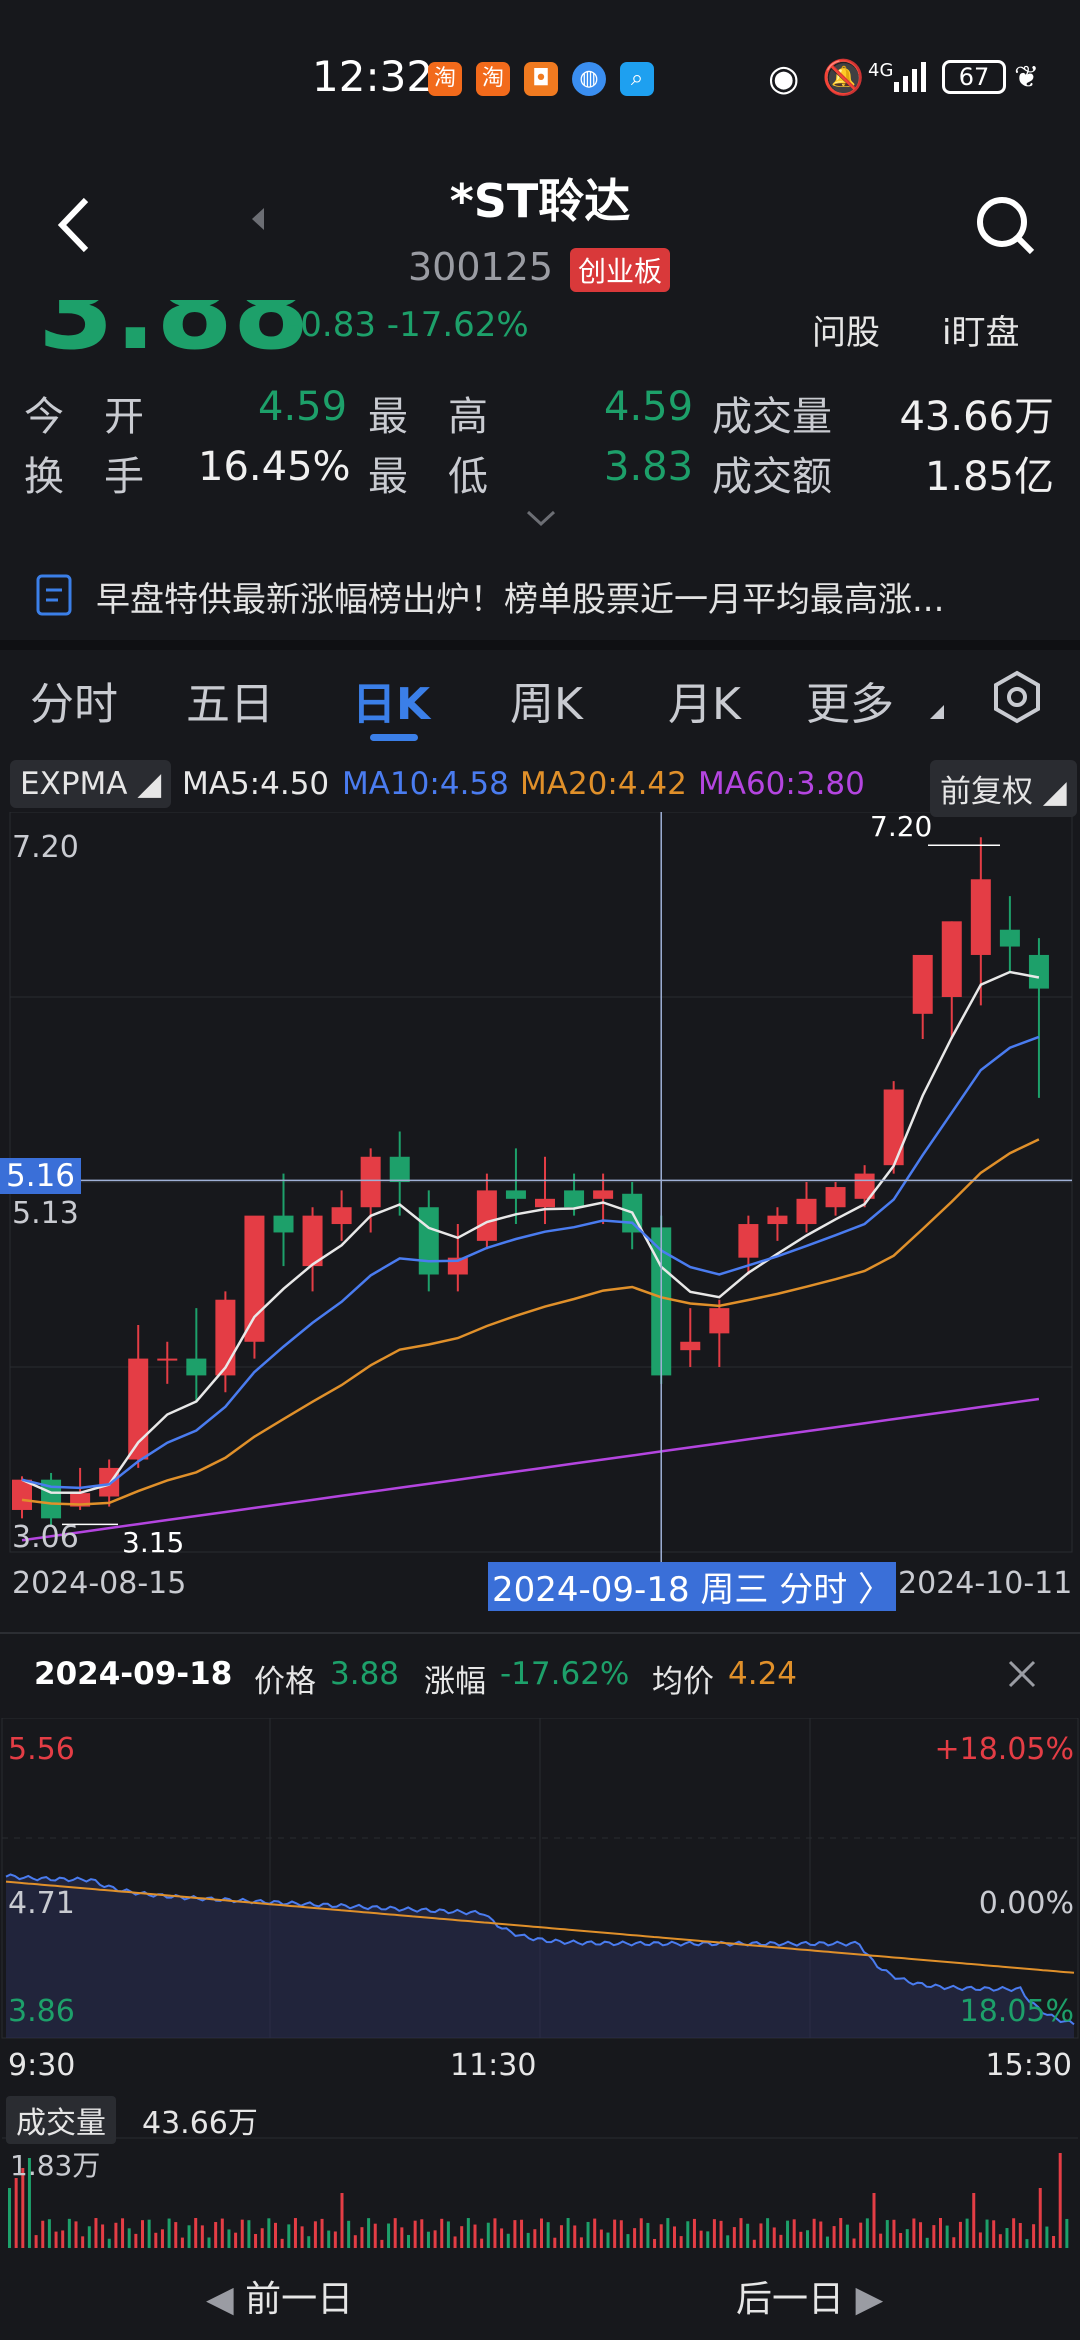  Describe the element at coordinates (565, 1674) in the screenshot. I see `intraday-change: -17.62%` at that location.